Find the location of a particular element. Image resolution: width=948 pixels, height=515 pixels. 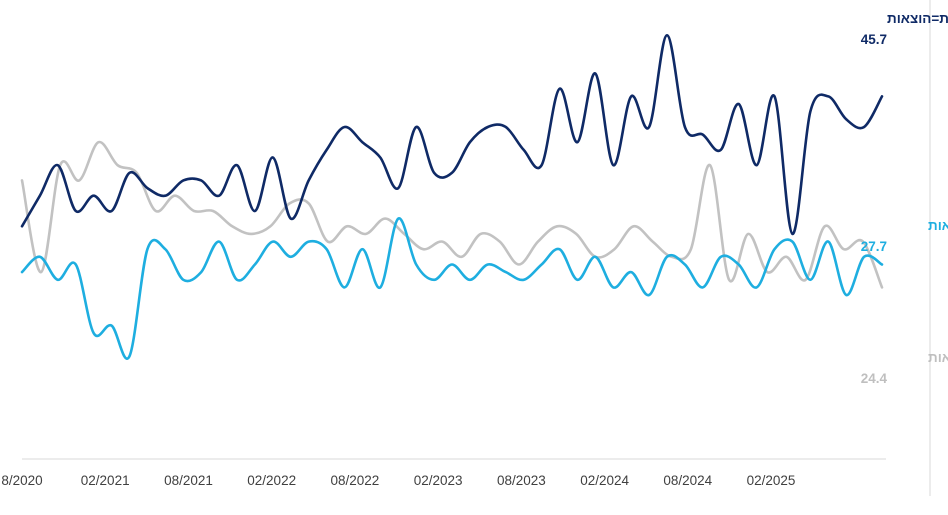

x-tick-label: 02/2021 is located at coordinates (105, 480).